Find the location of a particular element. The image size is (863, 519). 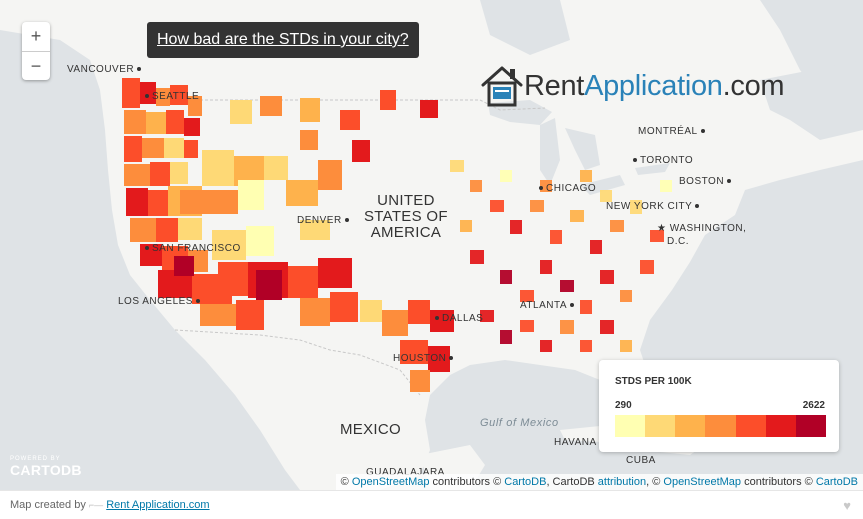

label-dallas-text: DALLAS is located at coordinates (463, 318).